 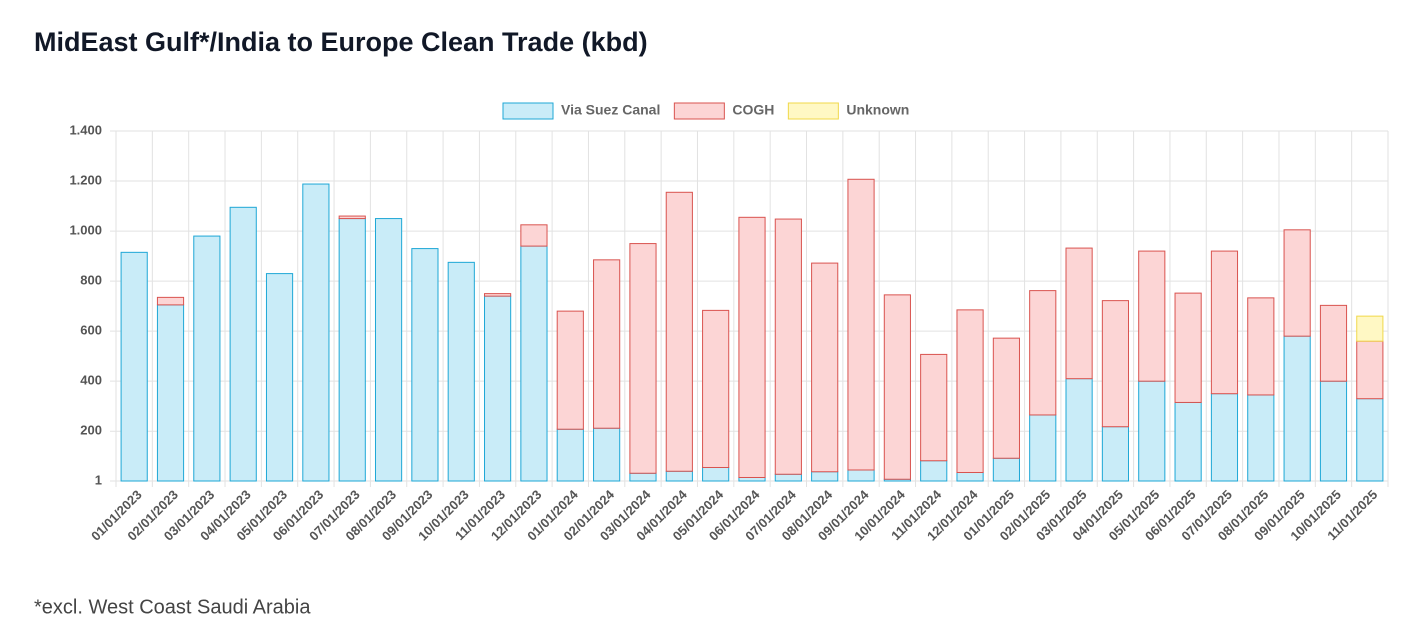 I want to click on y-tick-label: 1.000, so click(x=85, y=230).